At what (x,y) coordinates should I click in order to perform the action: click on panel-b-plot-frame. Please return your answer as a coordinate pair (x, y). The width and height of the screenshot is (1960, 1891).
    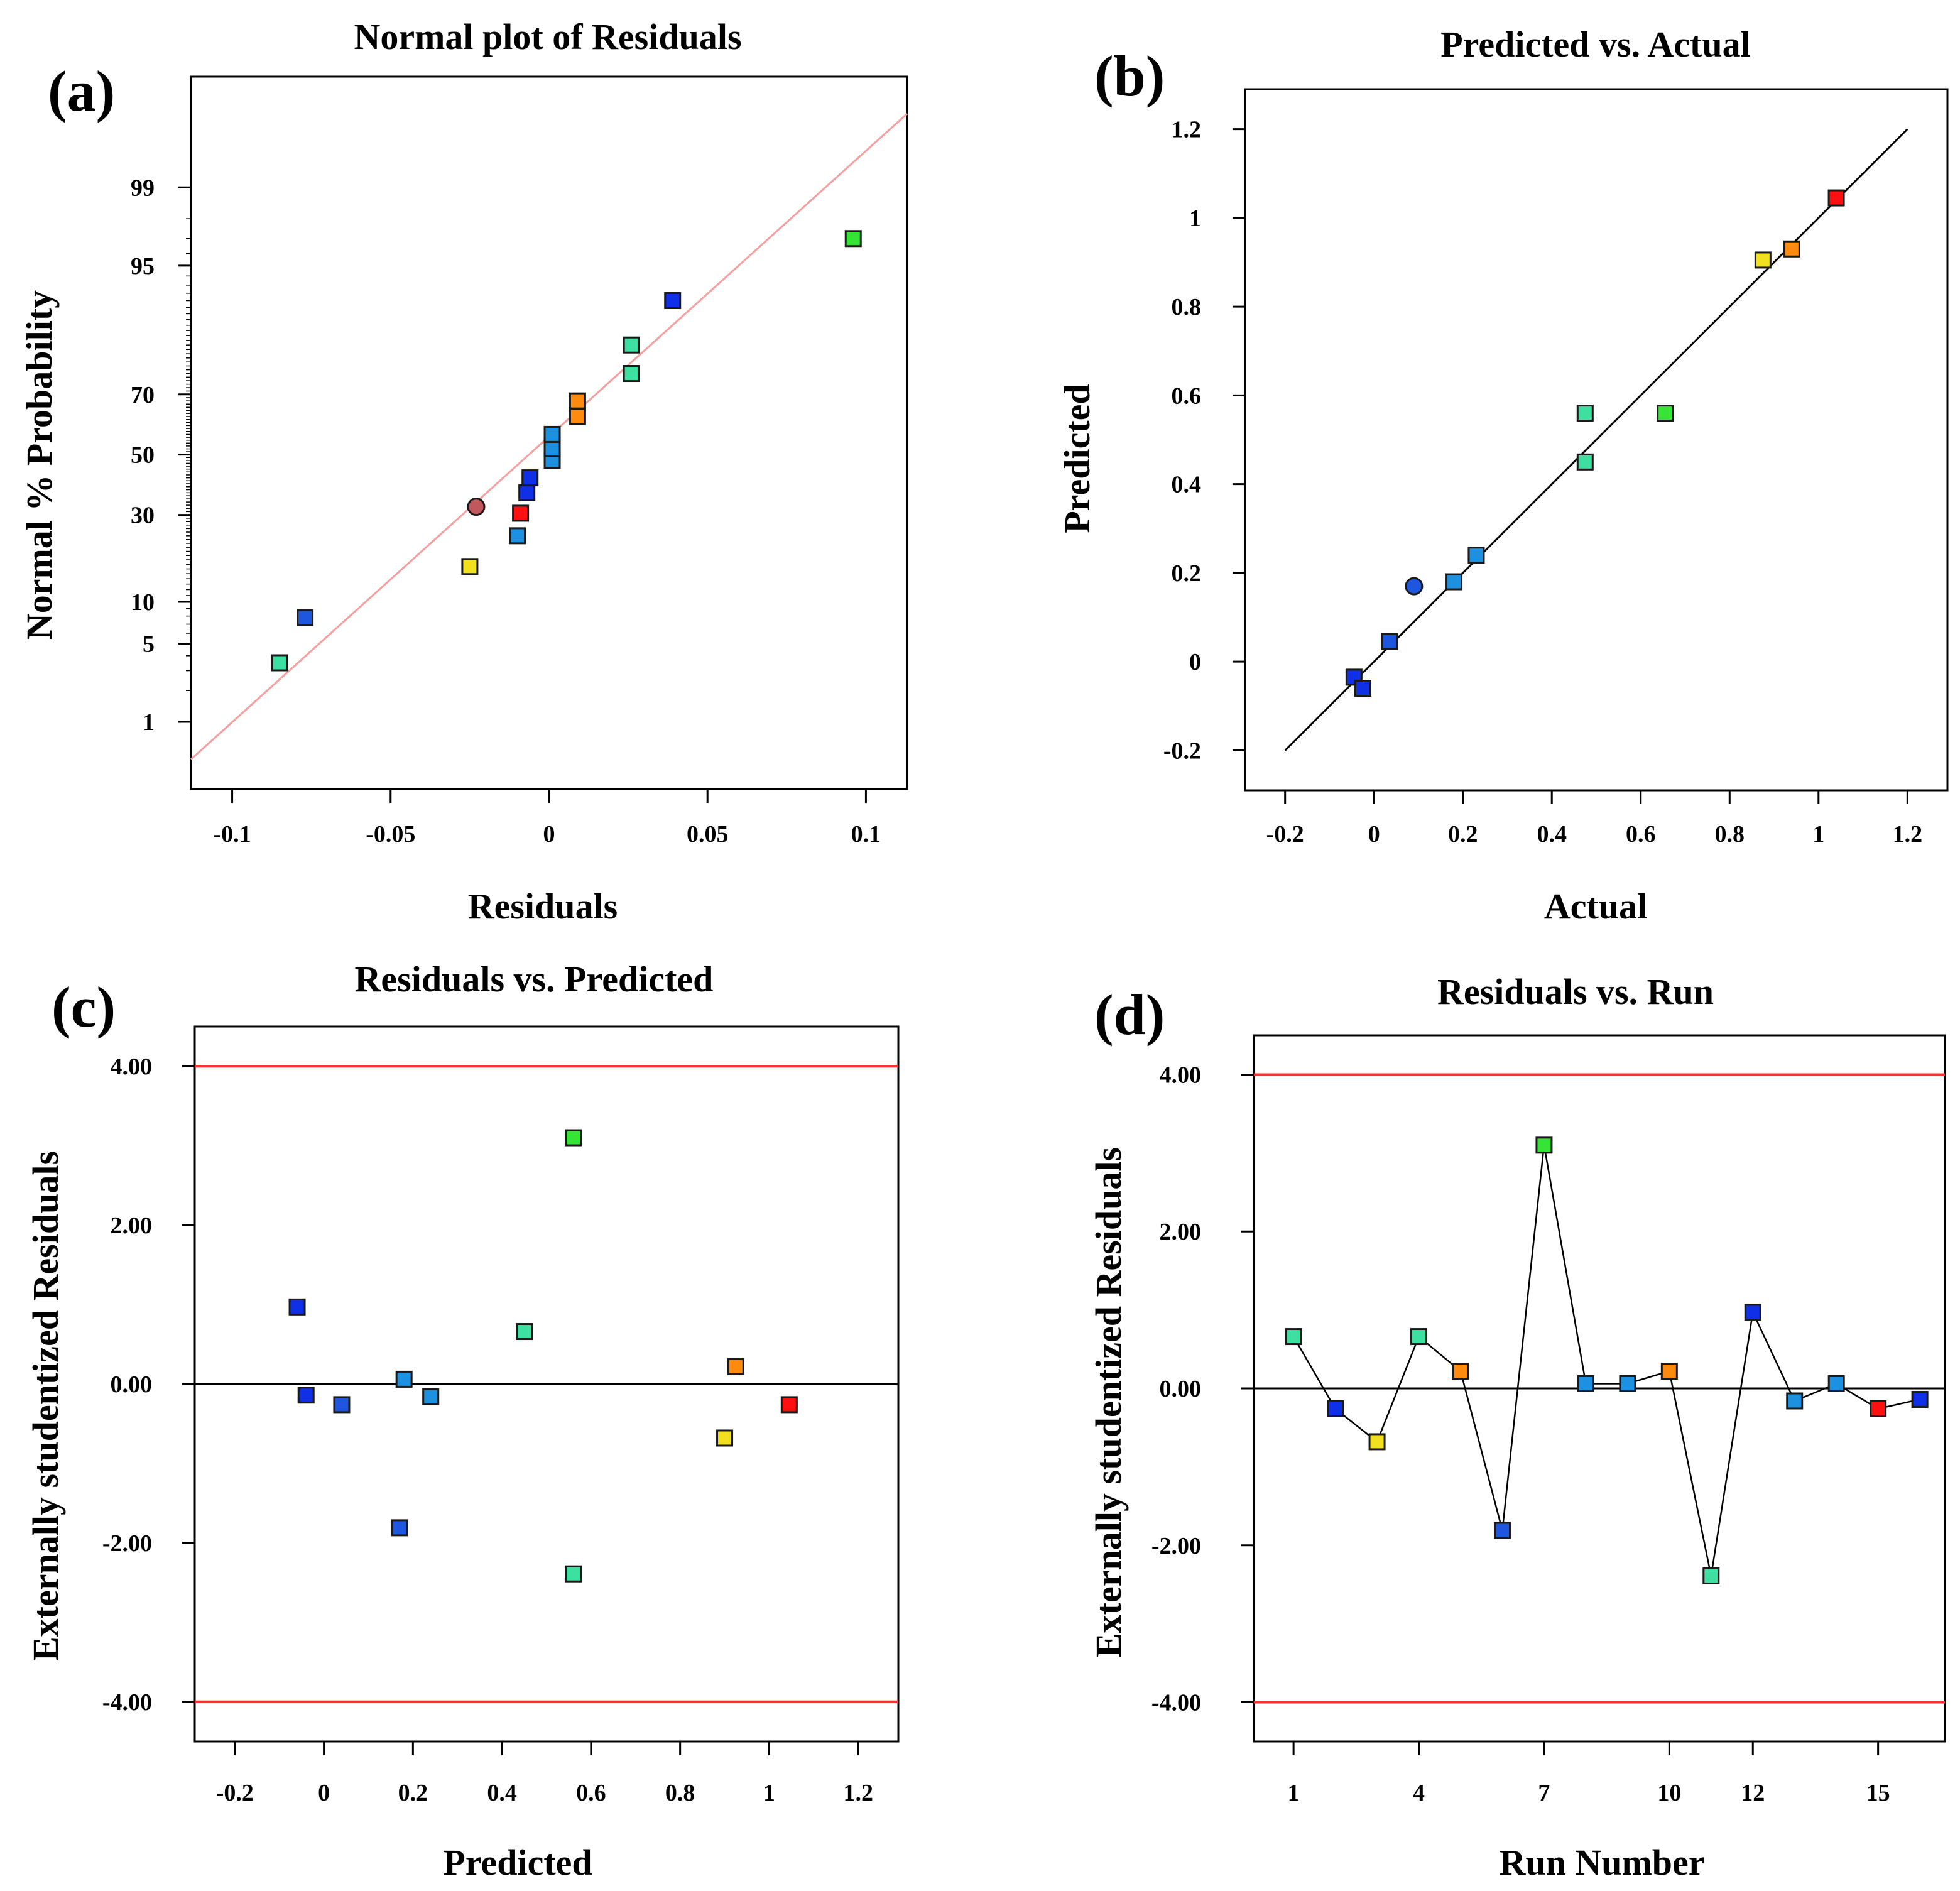
    Looking at the image, I should click on (1596, 440).